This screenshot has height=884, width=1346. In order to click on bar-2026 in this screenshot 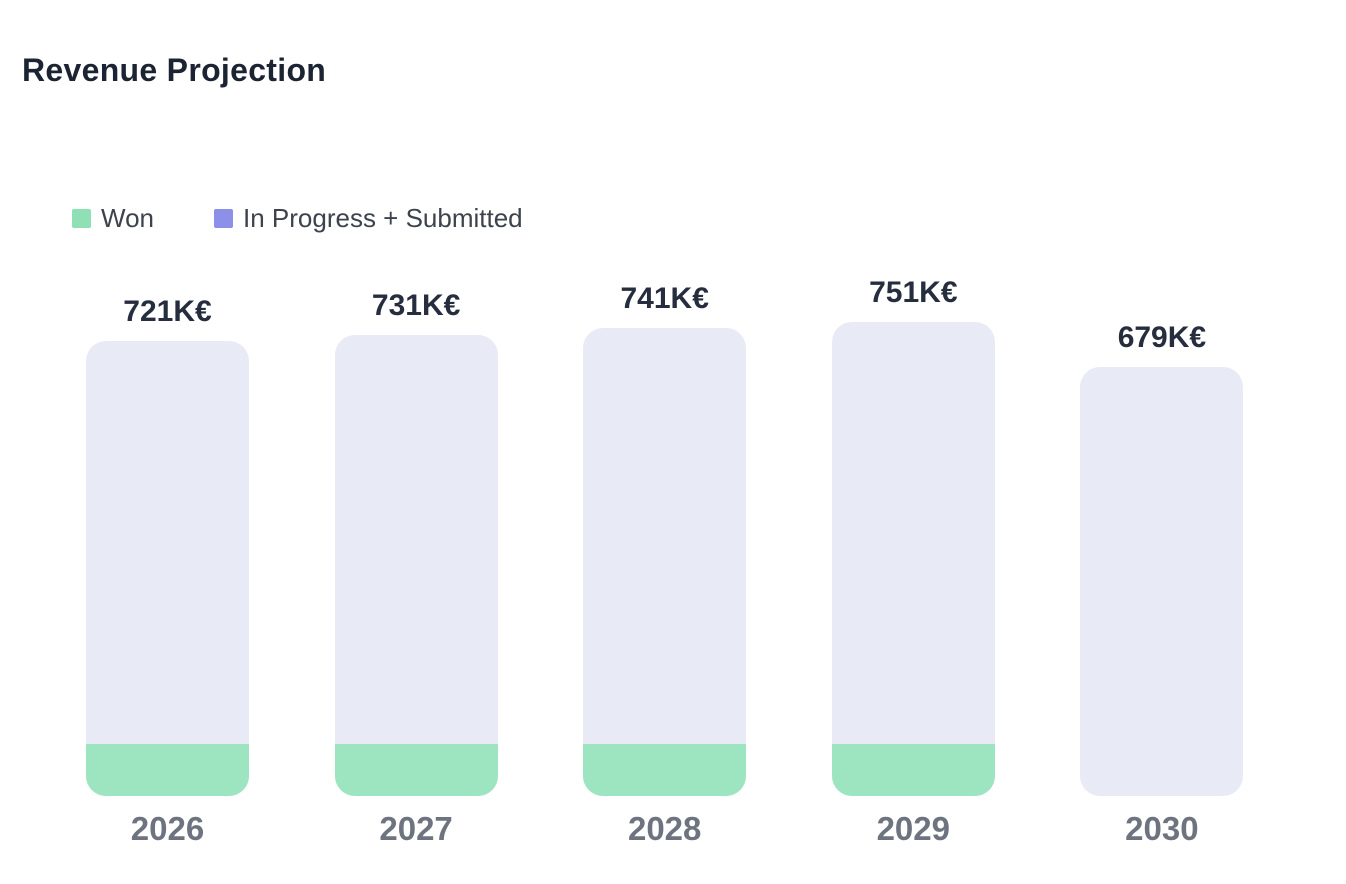, I will do `click(167, 568)`.